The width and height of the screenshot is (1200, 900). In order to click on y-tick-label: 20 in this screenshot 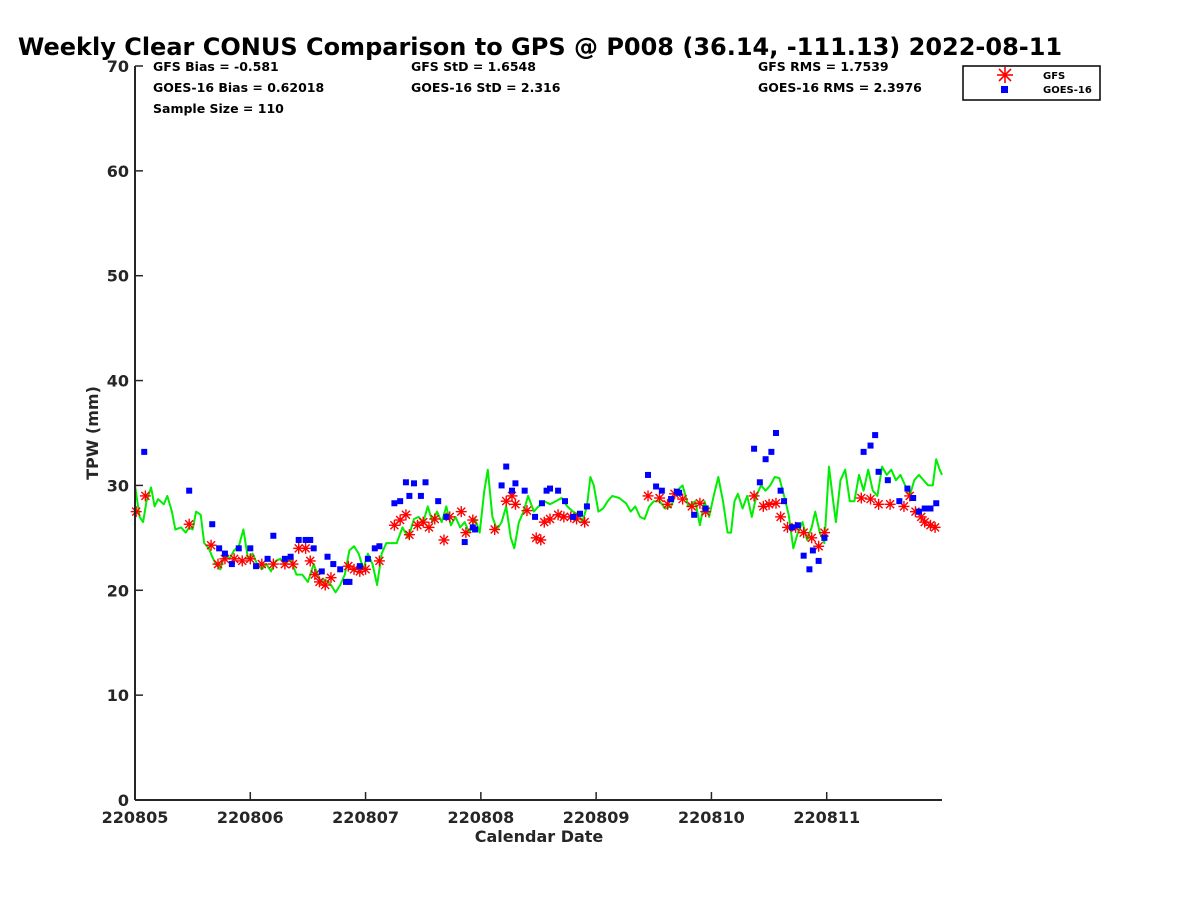, I will do `click(118, 590)`.